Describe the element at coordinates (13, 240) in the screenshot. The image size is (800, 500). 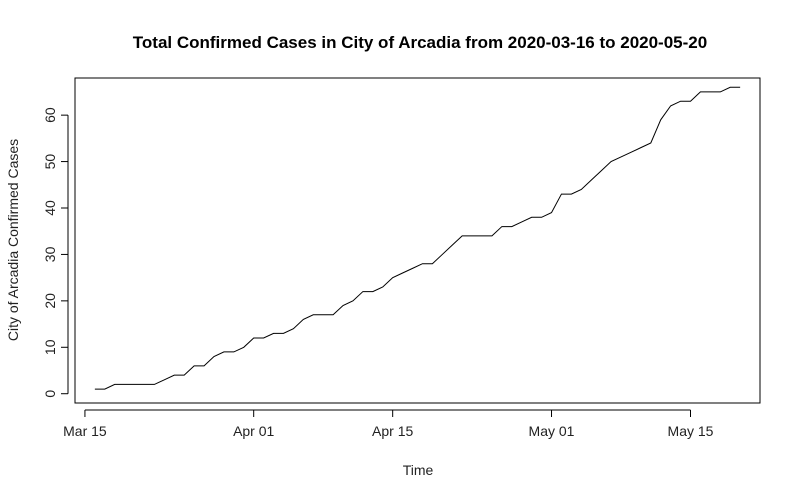
I see `y-axis-label: City of Arcadia Confirmed Cases` at that location.